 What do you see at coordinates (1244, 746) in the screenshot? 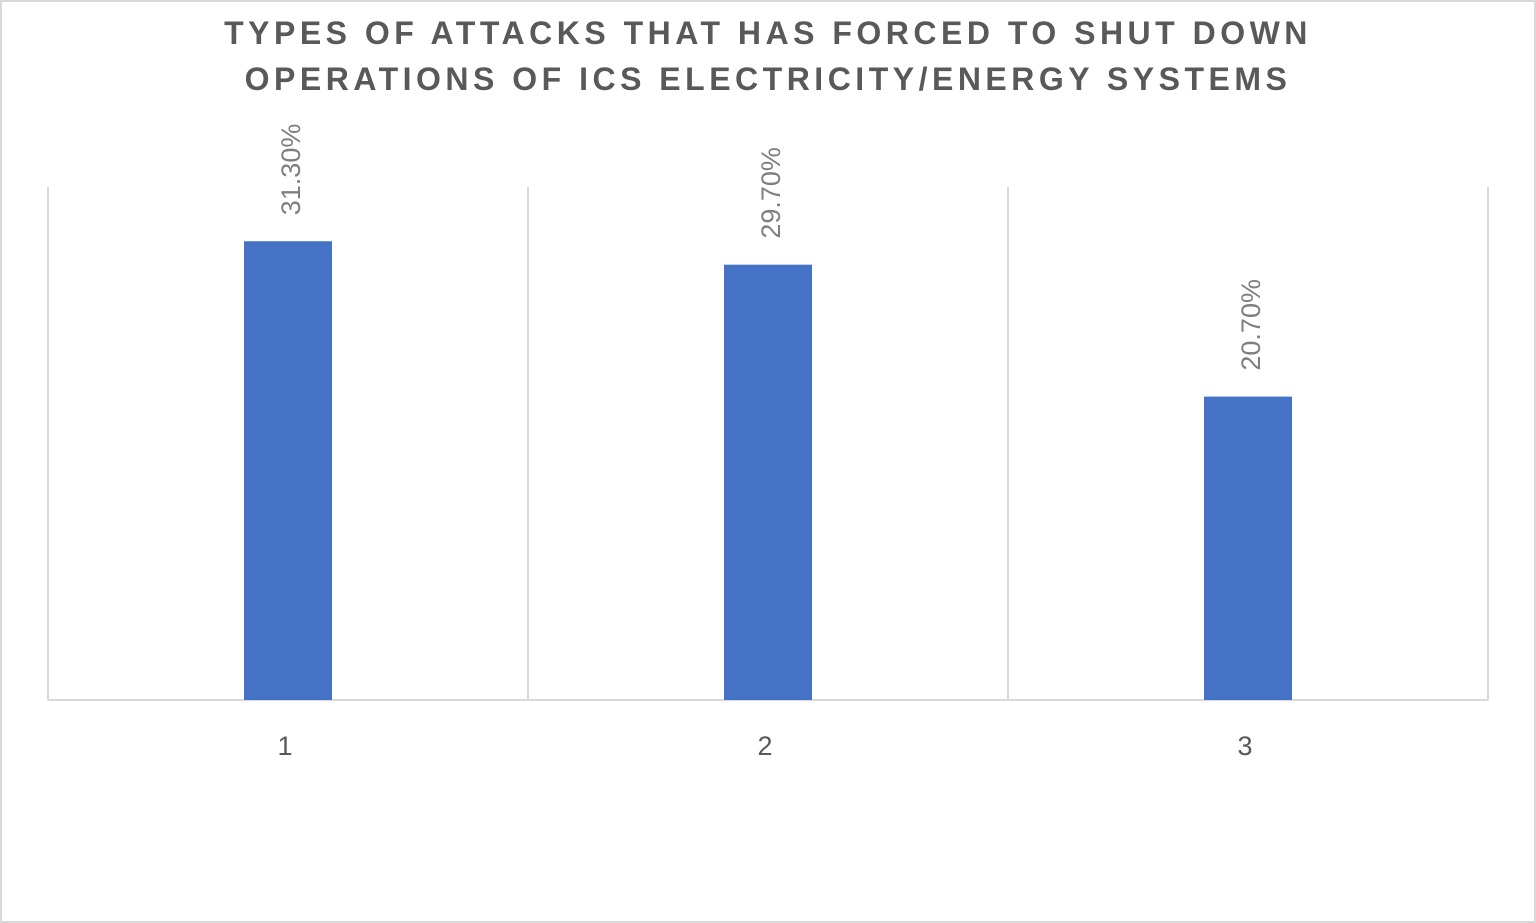
I see `x-tick-label: 3` at bounding box center [1244, 746].